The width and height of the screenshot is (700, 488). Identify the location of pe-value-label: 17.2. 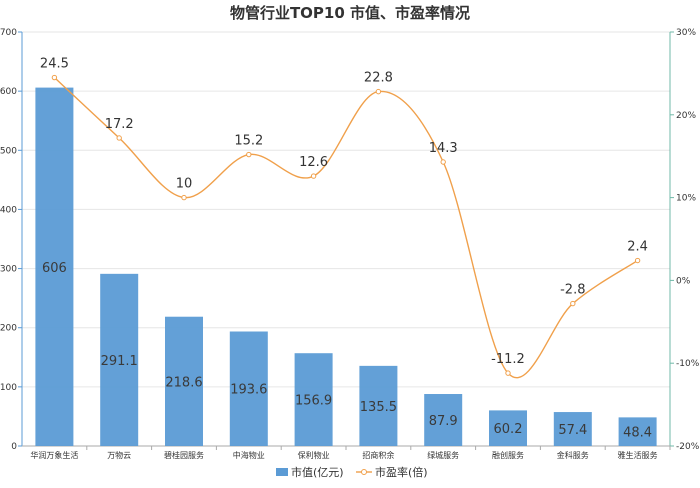
(119, 124).